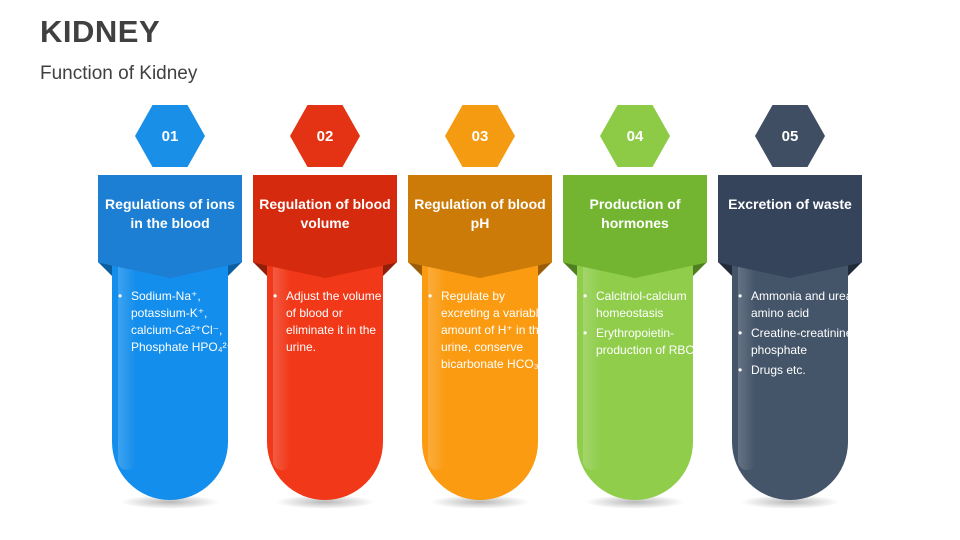 The image size is (960, 540). I want to click on number-hexagon: 01, so click(170, 136).